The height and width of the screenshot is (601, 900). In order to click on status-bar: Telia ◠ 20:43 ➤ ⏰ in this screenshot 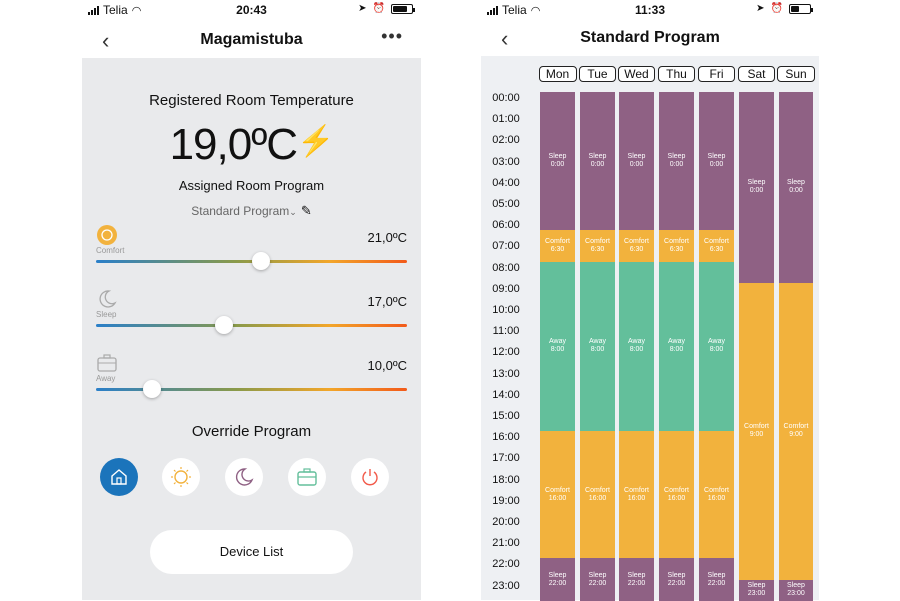, I will do `click(251, 10)`.